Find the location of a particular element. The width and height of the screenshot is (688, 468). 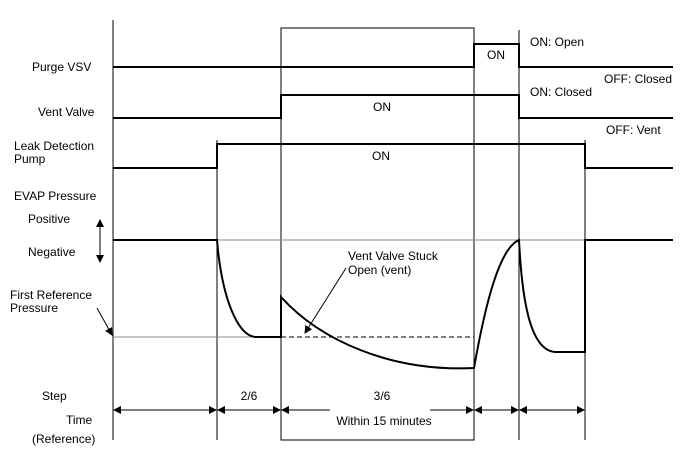

label: (Reference) is located at coordinates (63, 439).